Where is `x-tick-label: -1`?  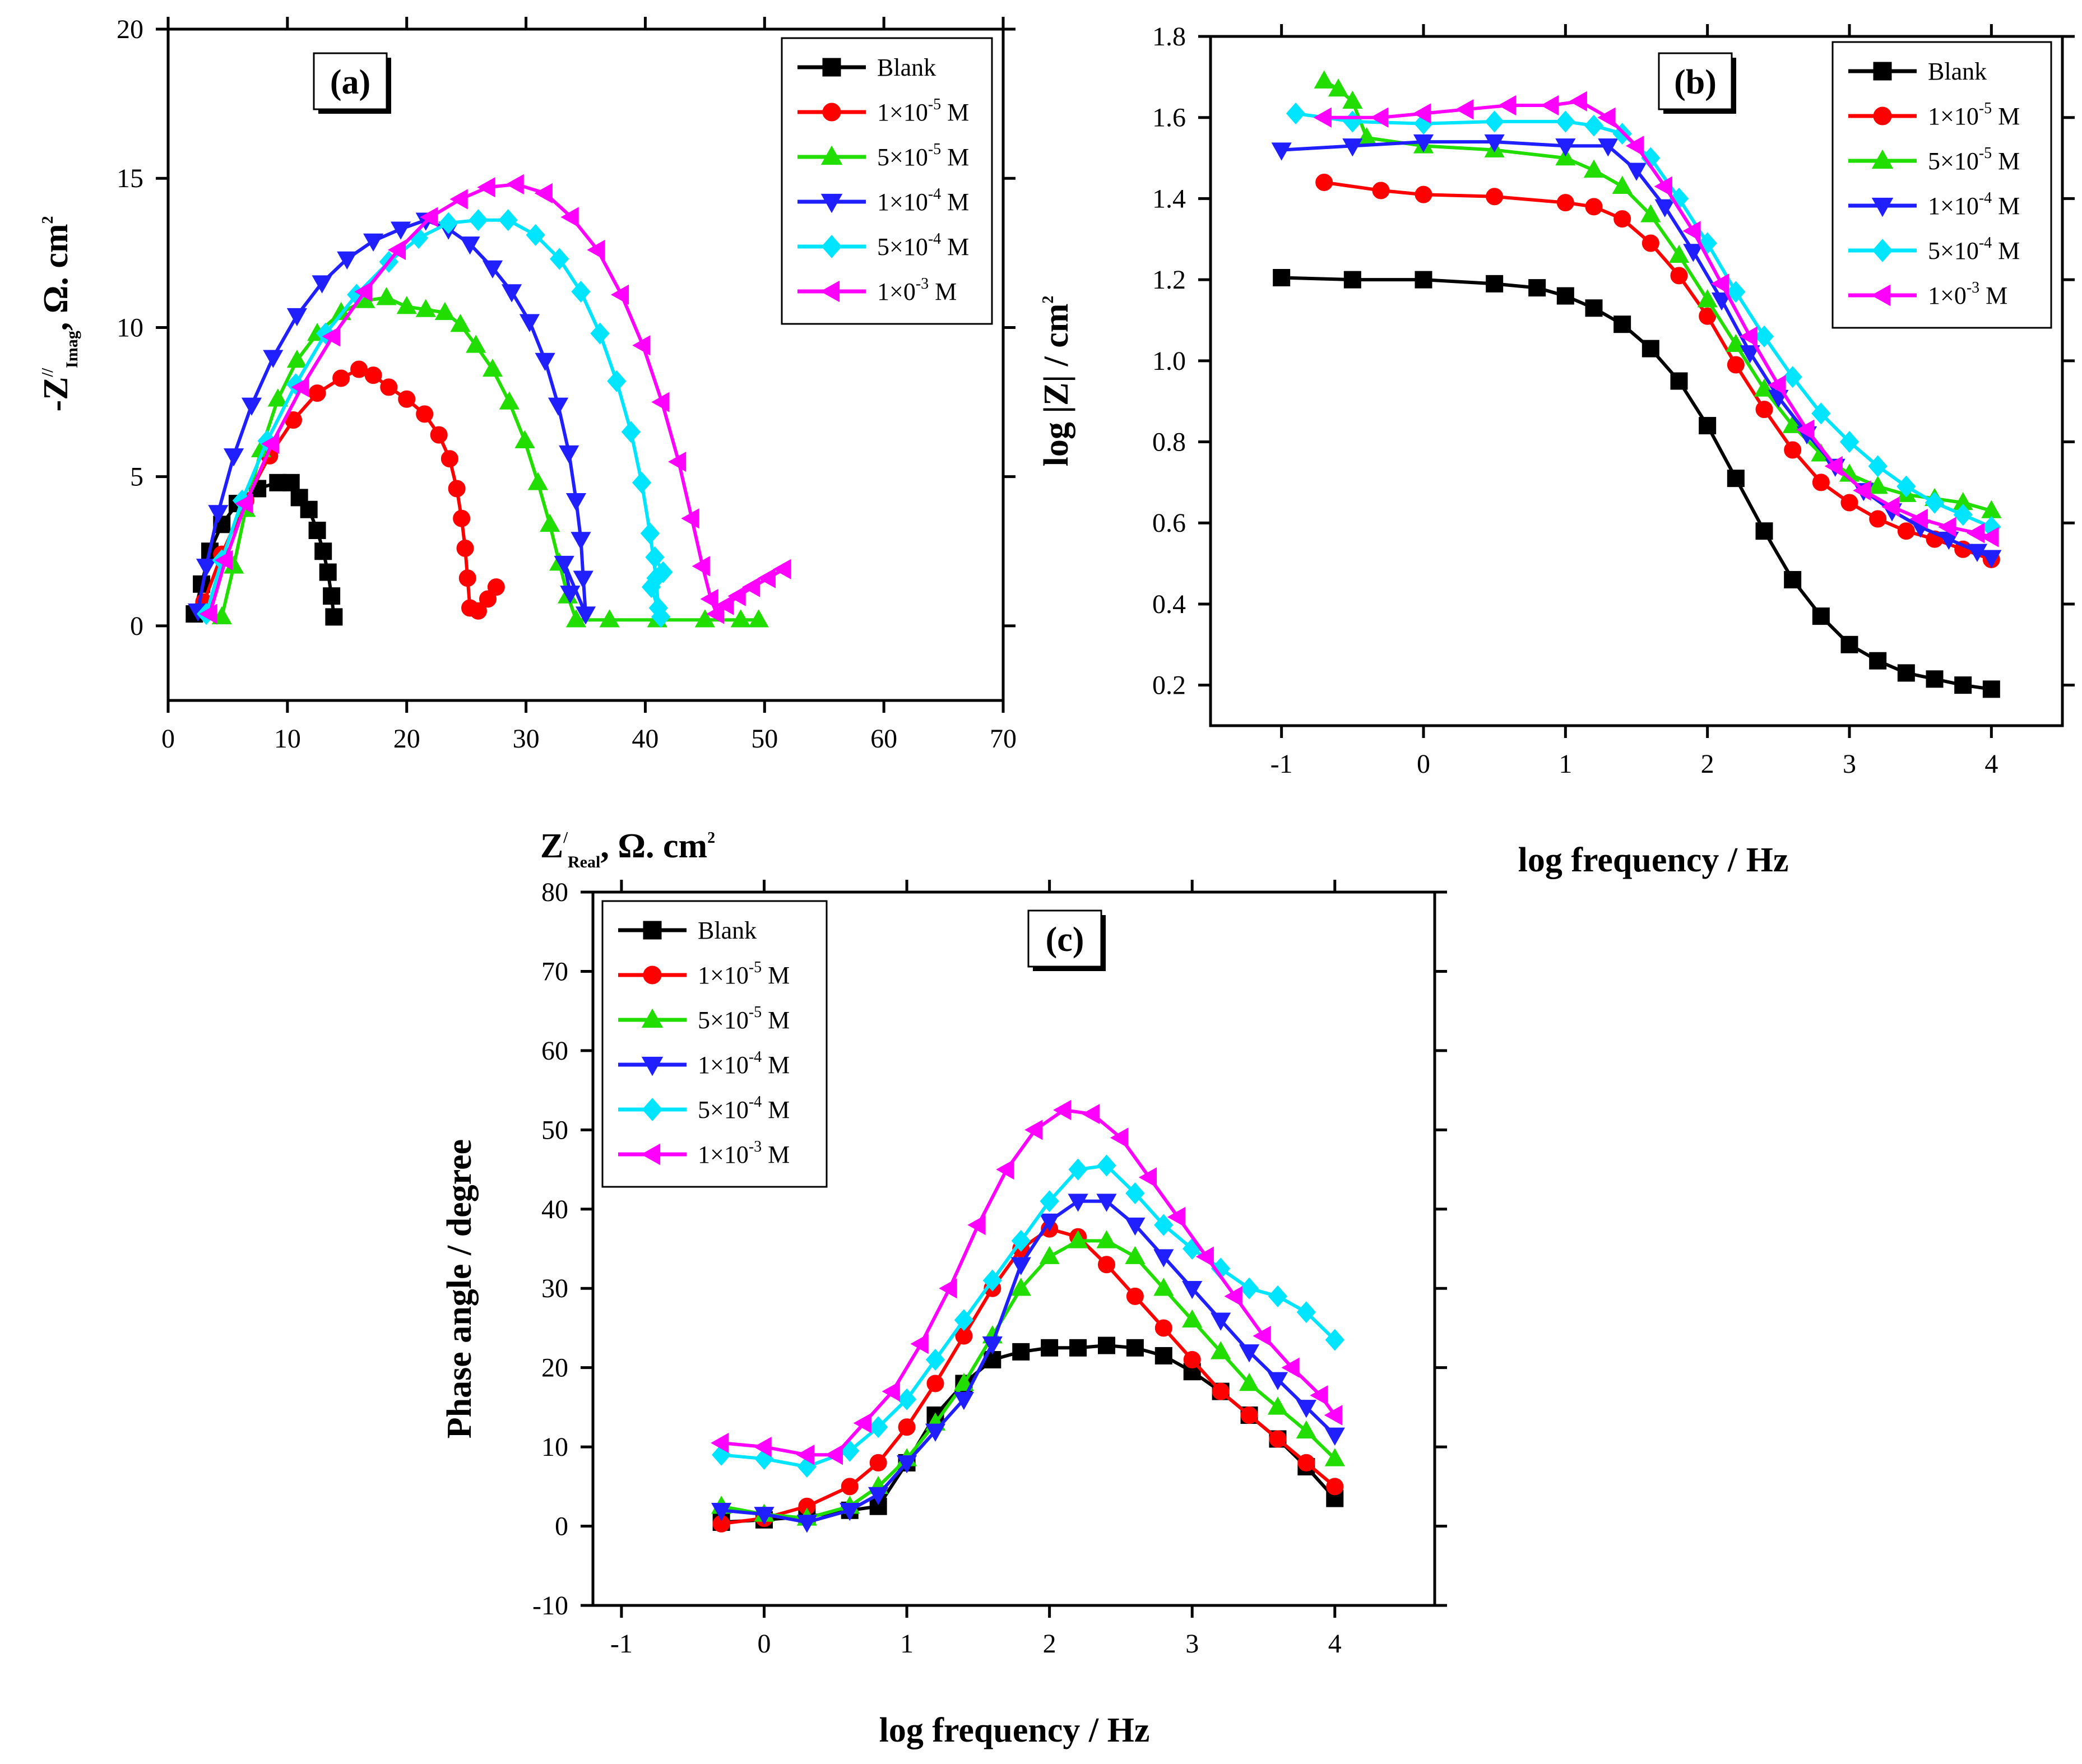
x-tick-label: -1 is located at coordinates (622, 1644).